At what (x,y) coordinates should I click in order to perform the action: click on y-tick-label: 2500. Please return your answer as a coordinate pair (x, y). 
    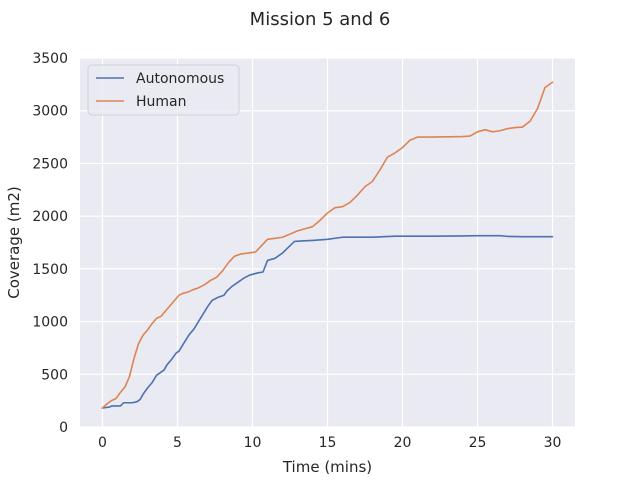
    Looking at the image, I should click on (50, 164).